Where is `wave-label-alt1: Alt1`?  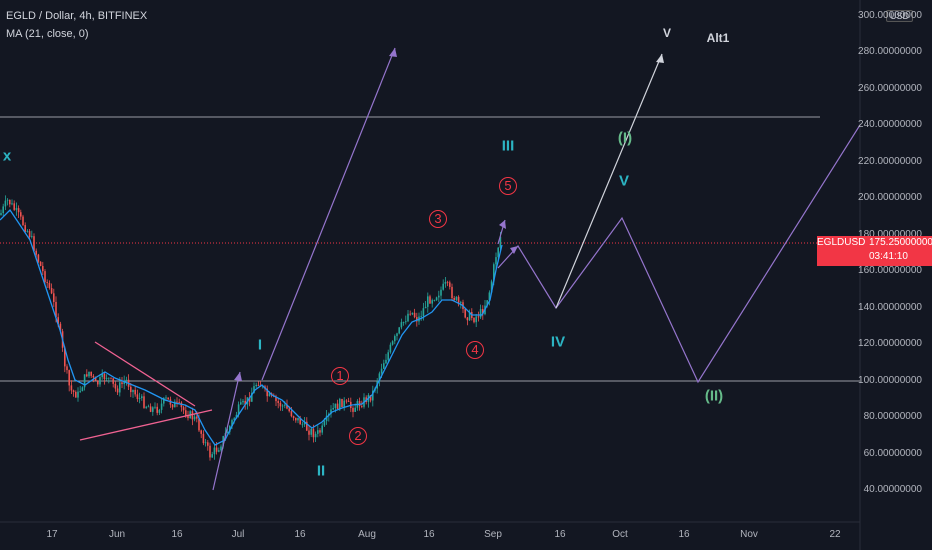
wave-label-alt1: Alt1 is located at coordinates (718, 38).